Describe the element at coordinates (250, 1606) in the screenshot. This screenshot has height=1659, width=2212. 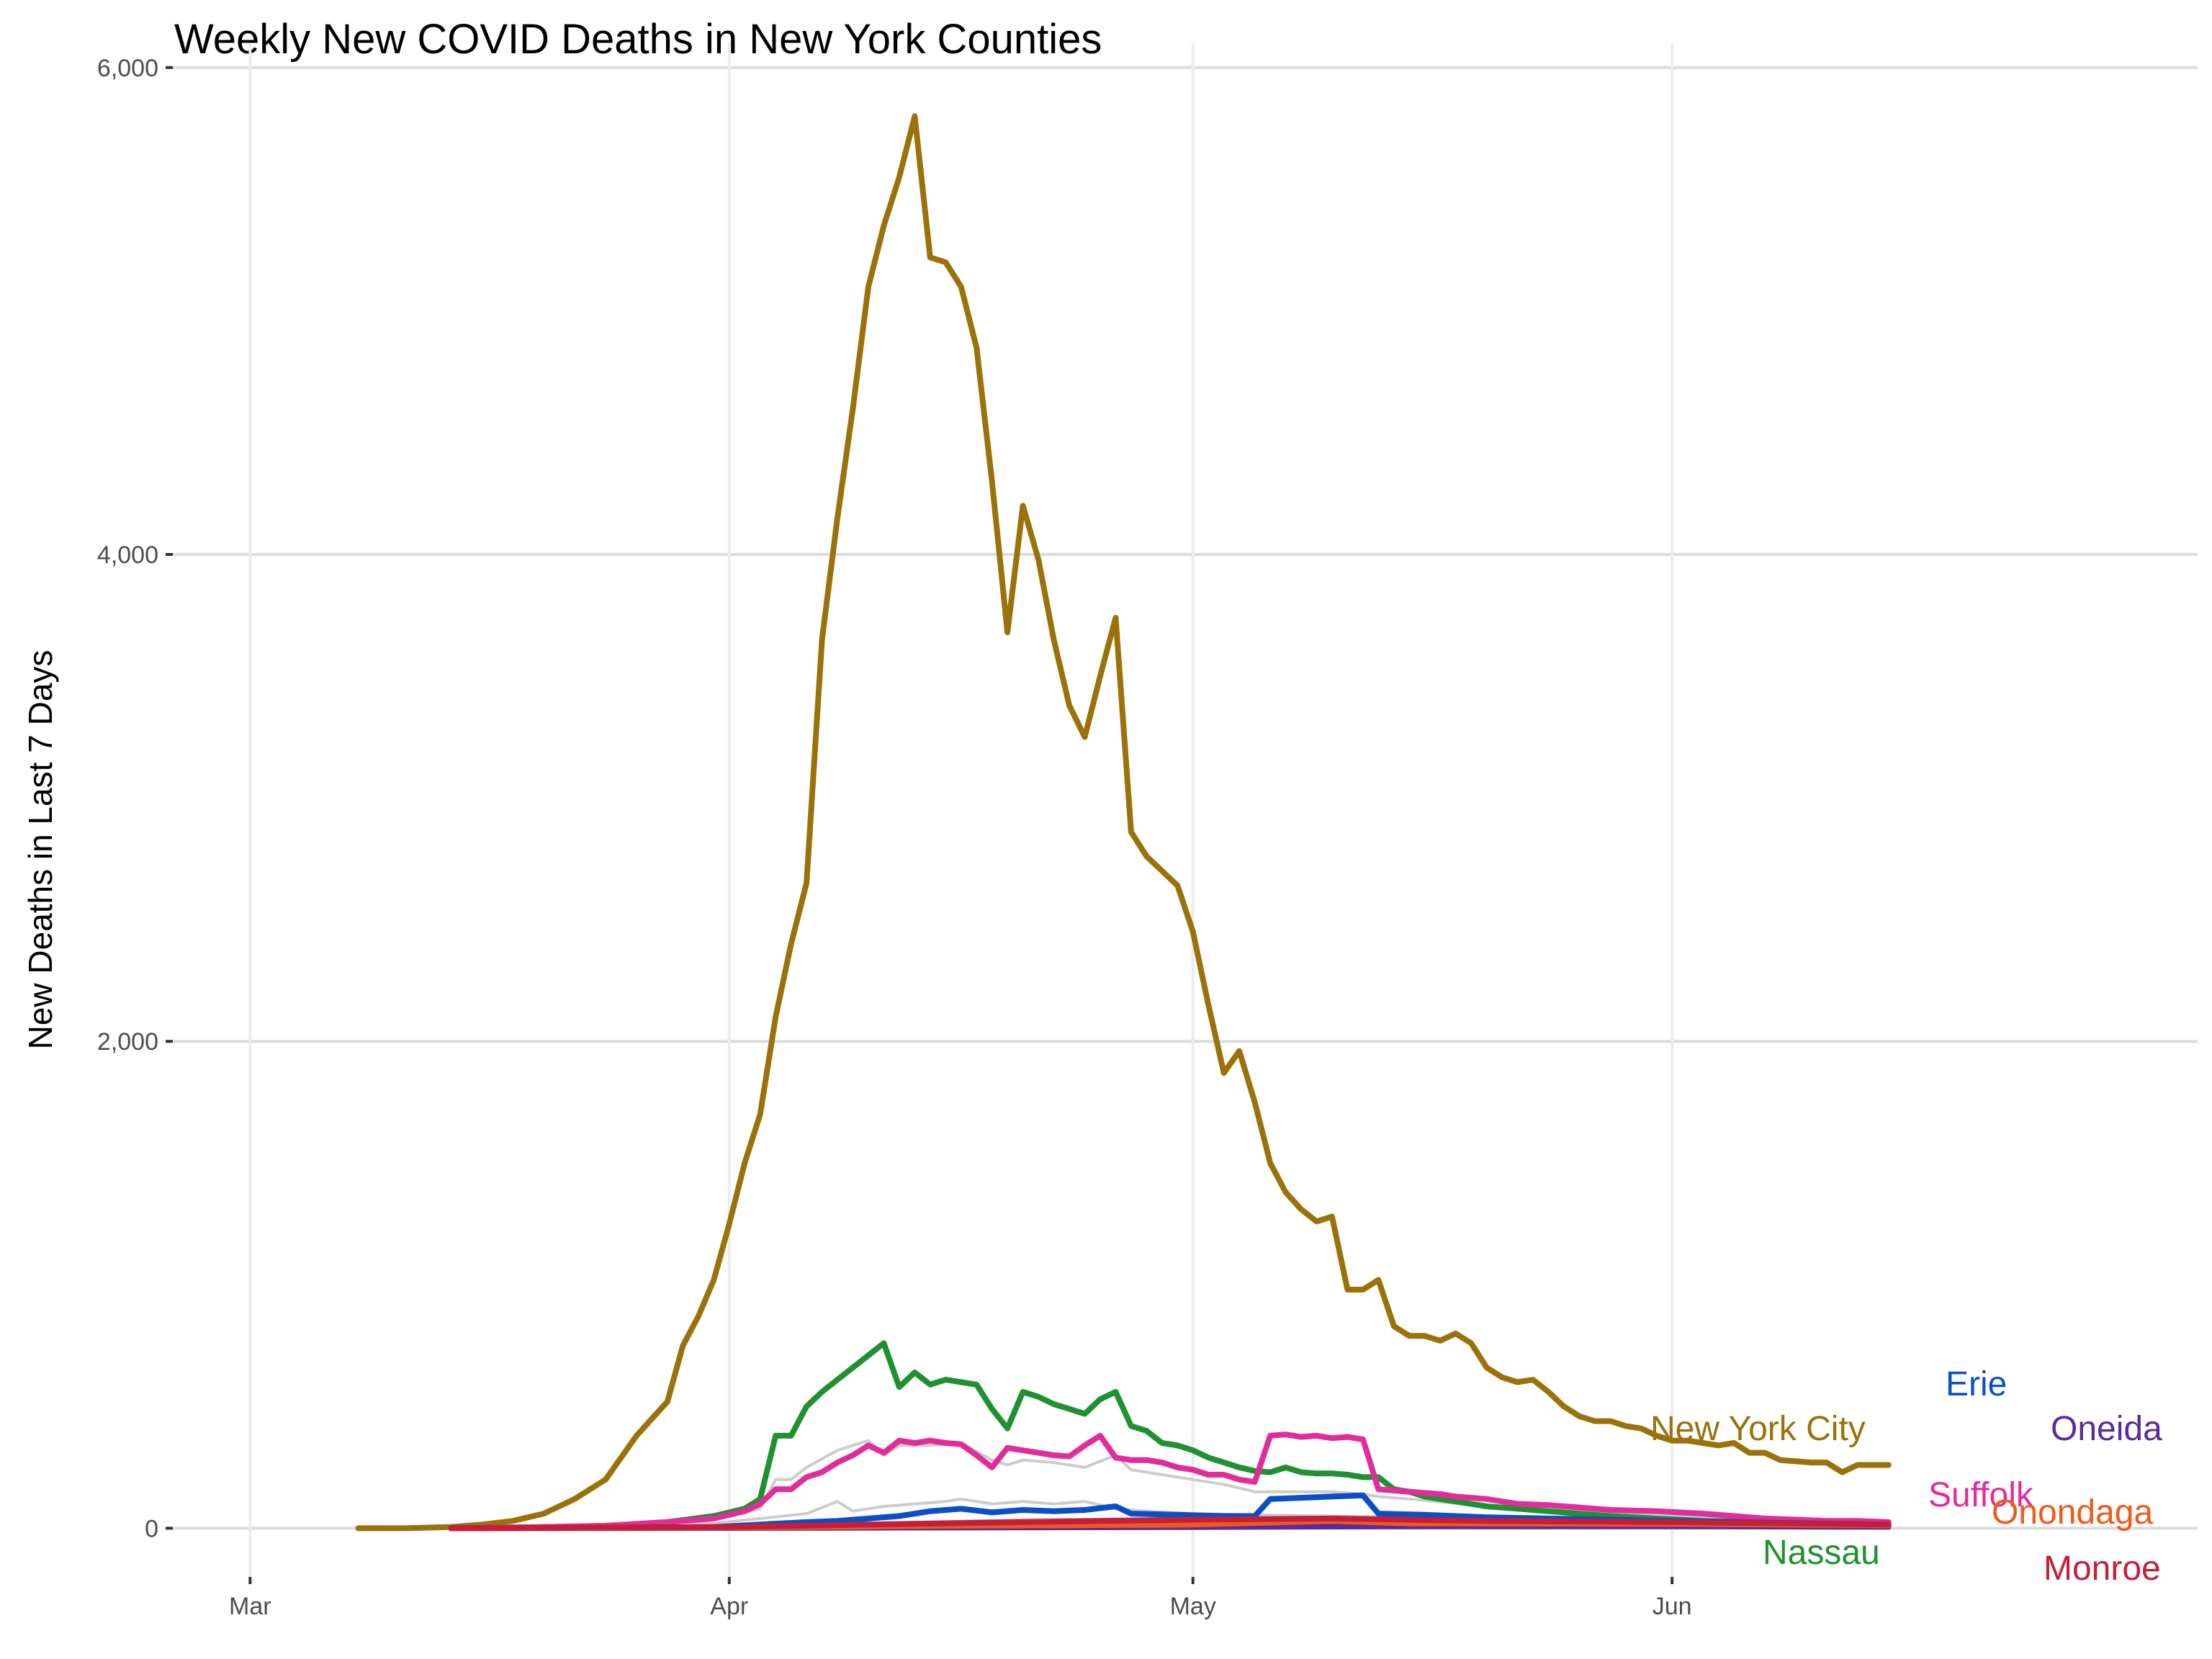
I see `x-tick-label: Mar` at that location.